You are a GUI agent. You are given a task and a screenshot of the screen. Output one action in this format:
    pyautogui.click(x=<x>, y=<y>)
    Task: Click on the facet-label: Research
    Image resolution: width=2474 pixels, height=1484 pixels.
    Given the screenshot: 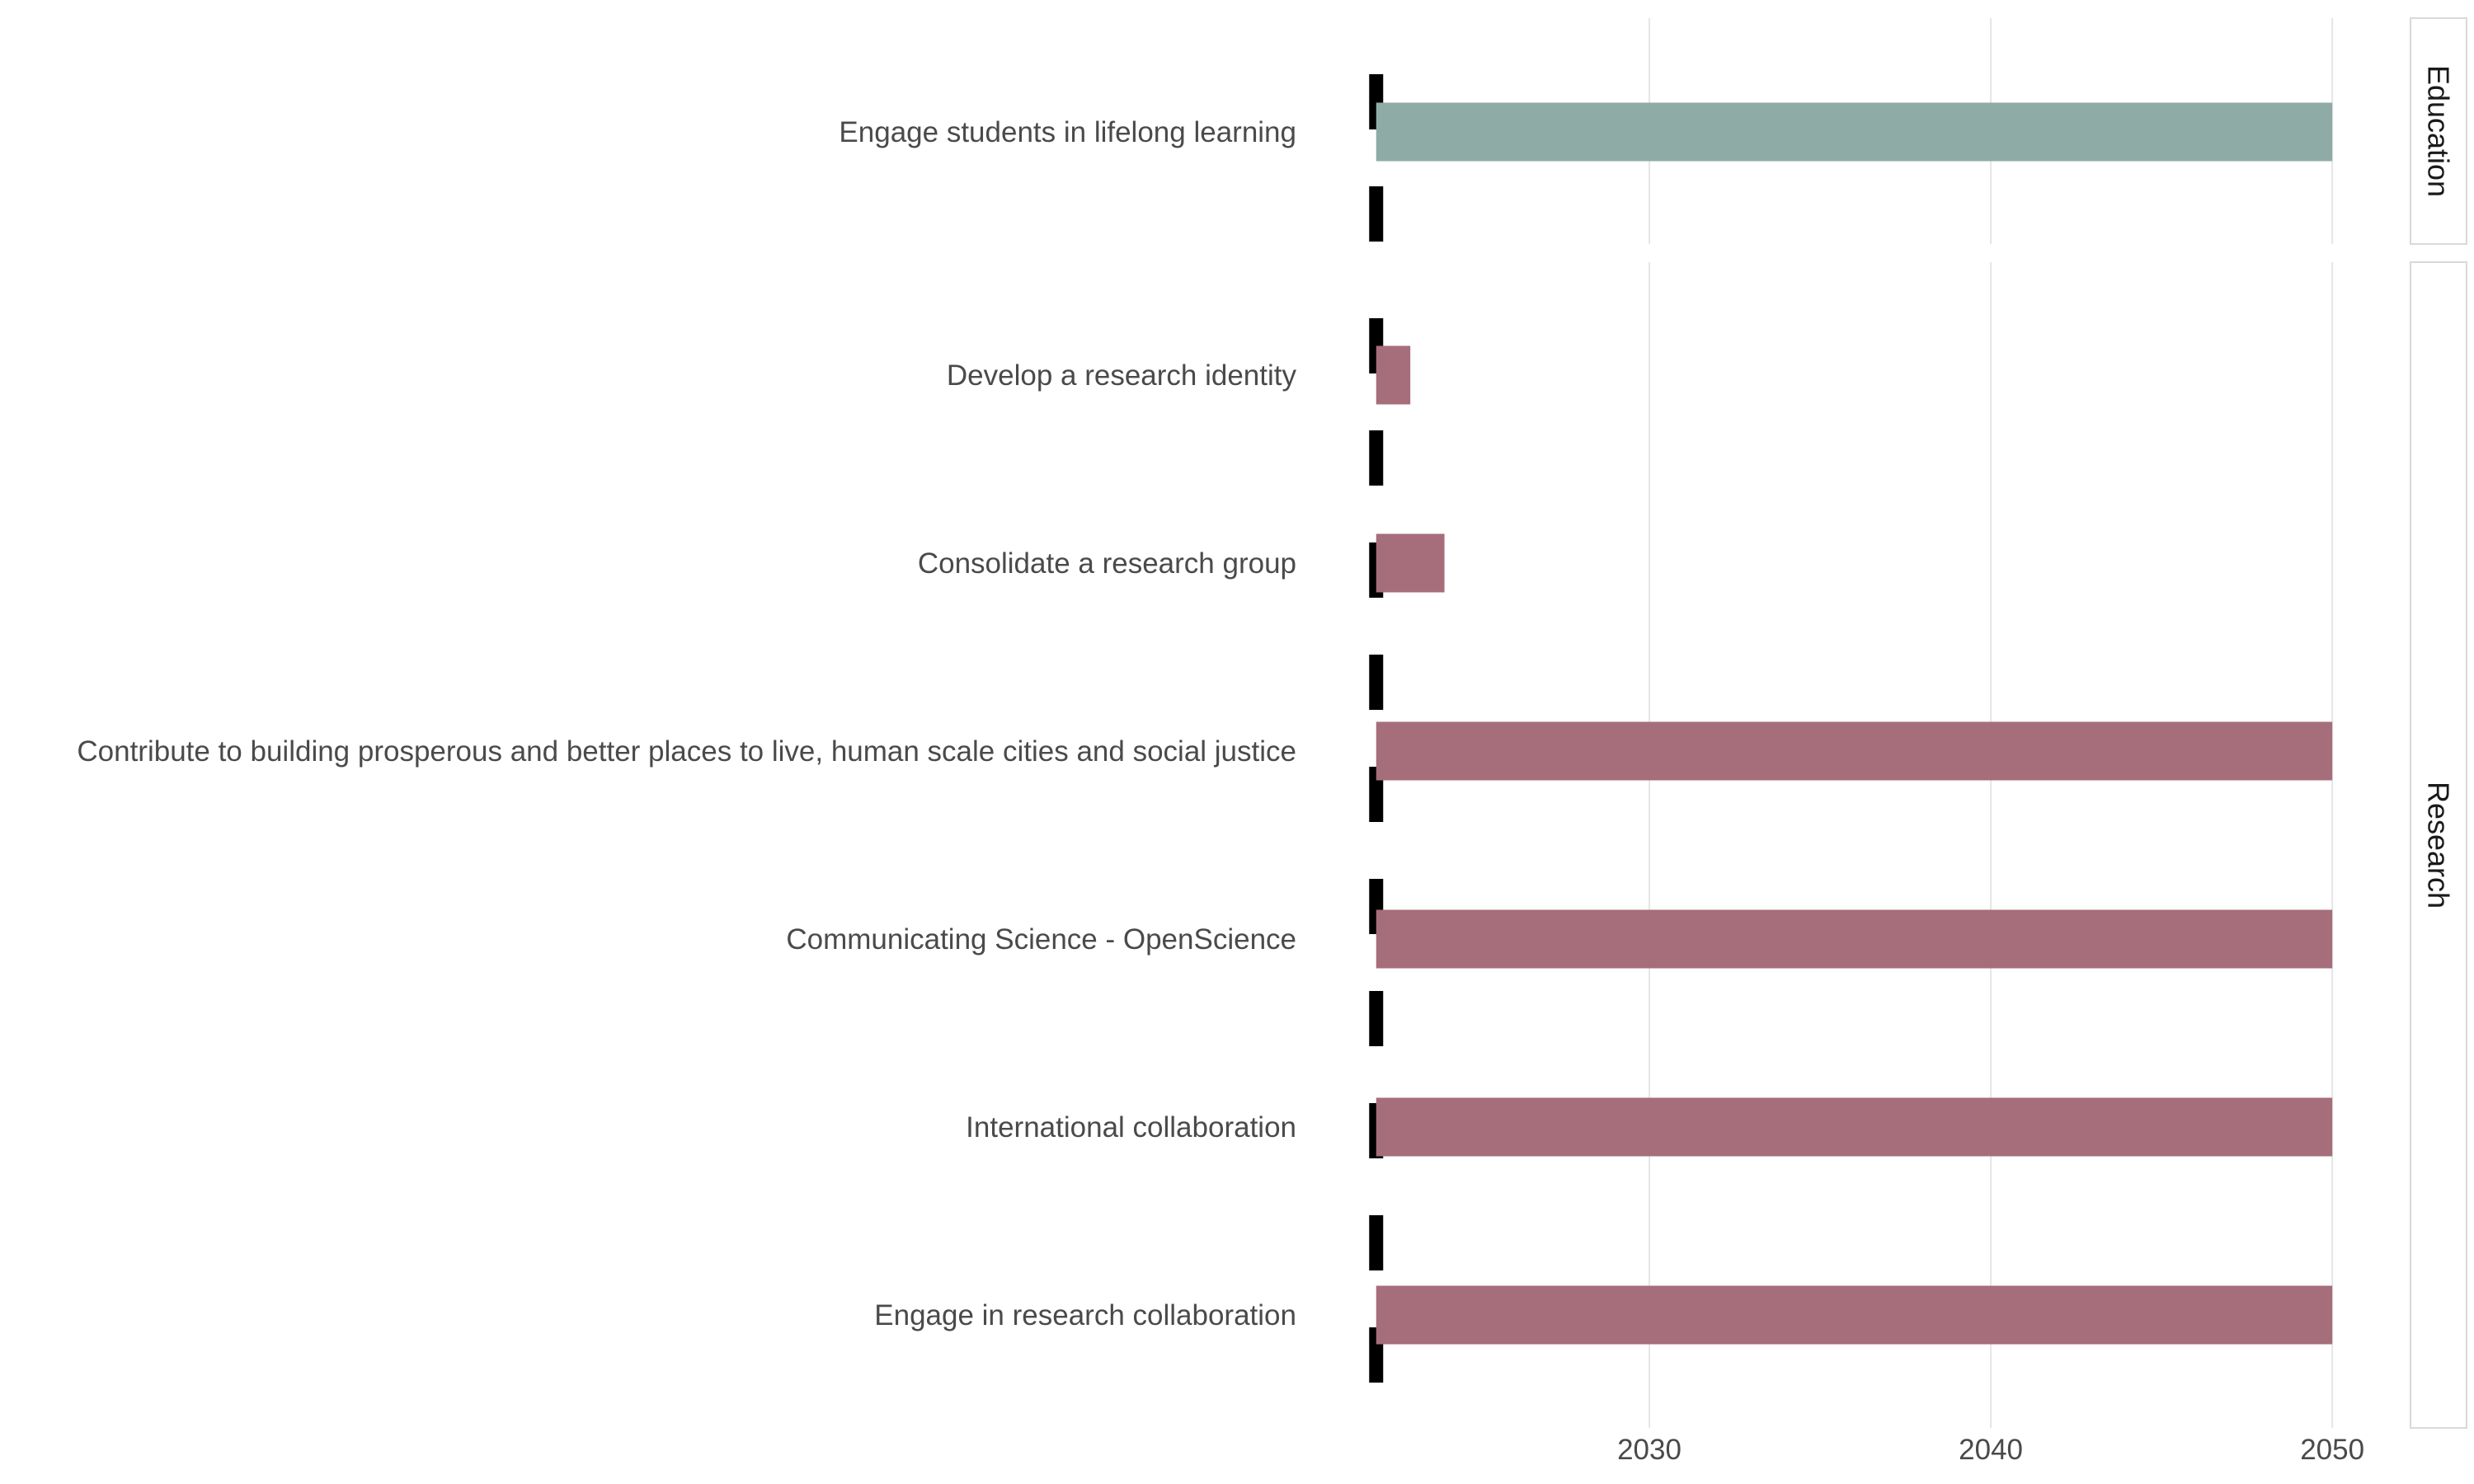 What is the action you would take?
    pyautogui.click(x=2439, y=845)
    